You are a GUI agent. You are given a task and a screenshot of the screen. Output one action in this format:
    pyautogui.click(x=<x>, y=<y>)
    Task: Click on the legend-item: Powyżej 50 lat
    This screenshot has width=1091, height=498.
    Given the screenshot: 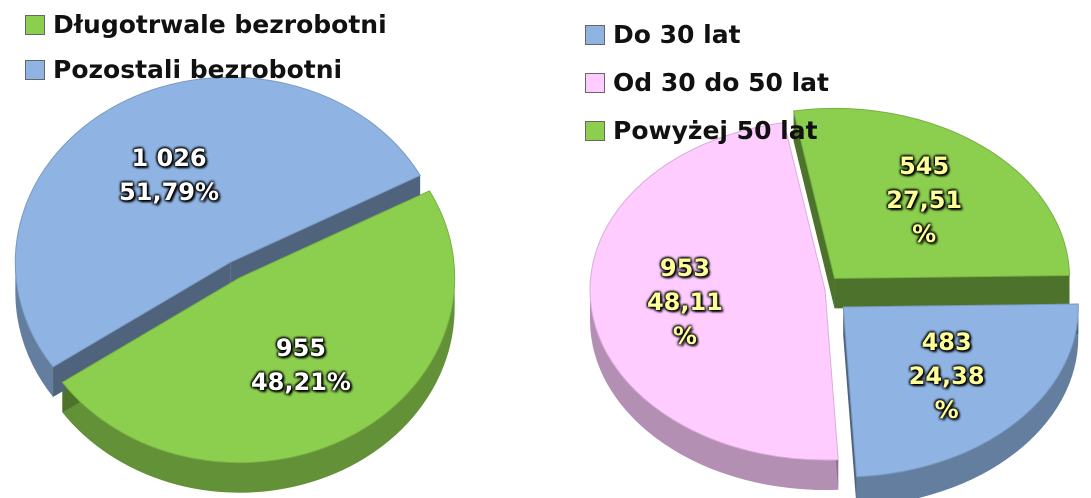 What is the action you would take?
    pyautogui.click(x=701, y=130)
    